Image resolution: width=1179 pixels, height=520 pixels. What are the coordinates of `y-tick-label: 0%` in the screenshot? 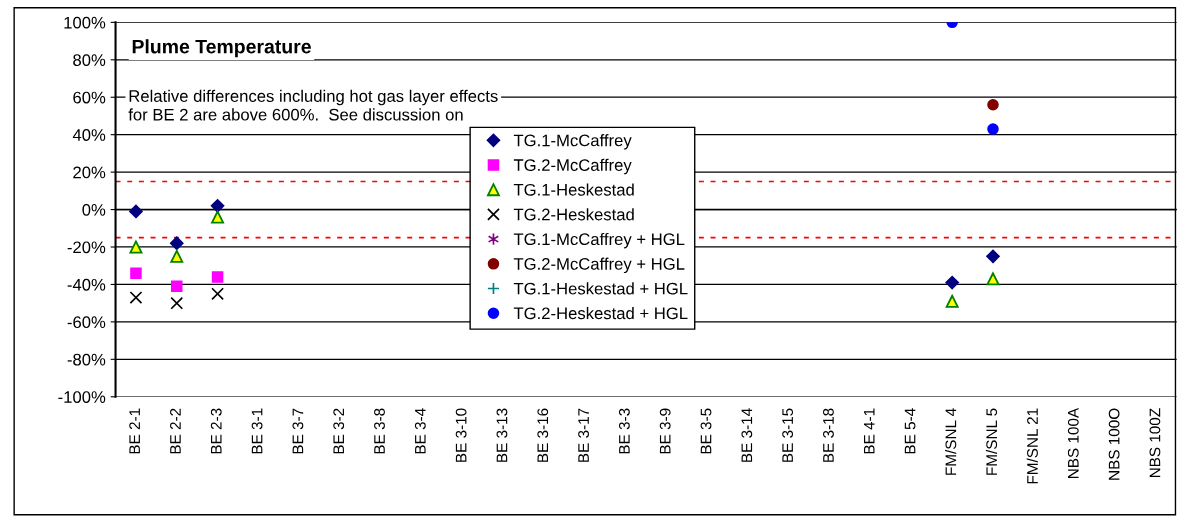 It's located at (94, 209).